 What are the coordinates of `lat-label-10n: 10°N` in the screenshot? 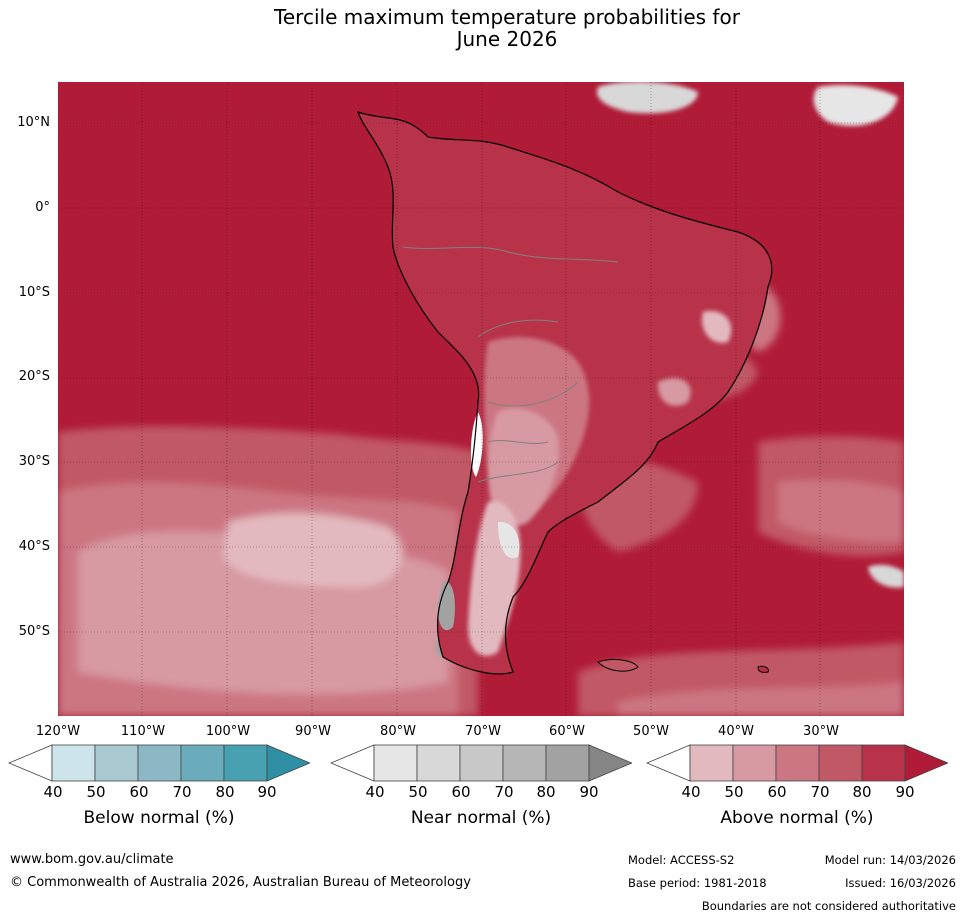 It's located at (33, 122).